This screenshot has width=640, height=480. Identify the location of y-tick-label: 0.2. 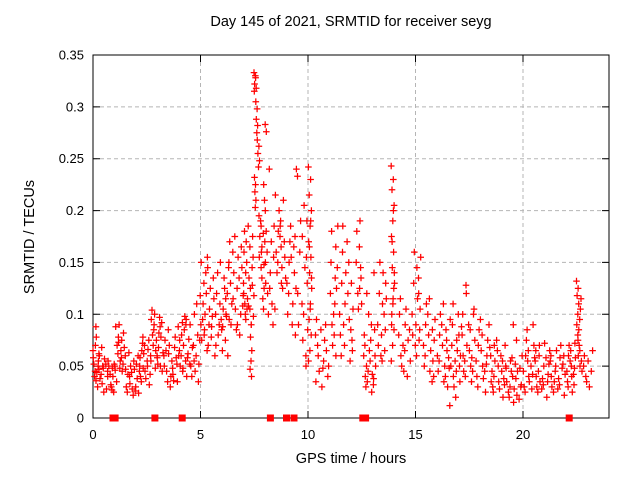
(75, 210).